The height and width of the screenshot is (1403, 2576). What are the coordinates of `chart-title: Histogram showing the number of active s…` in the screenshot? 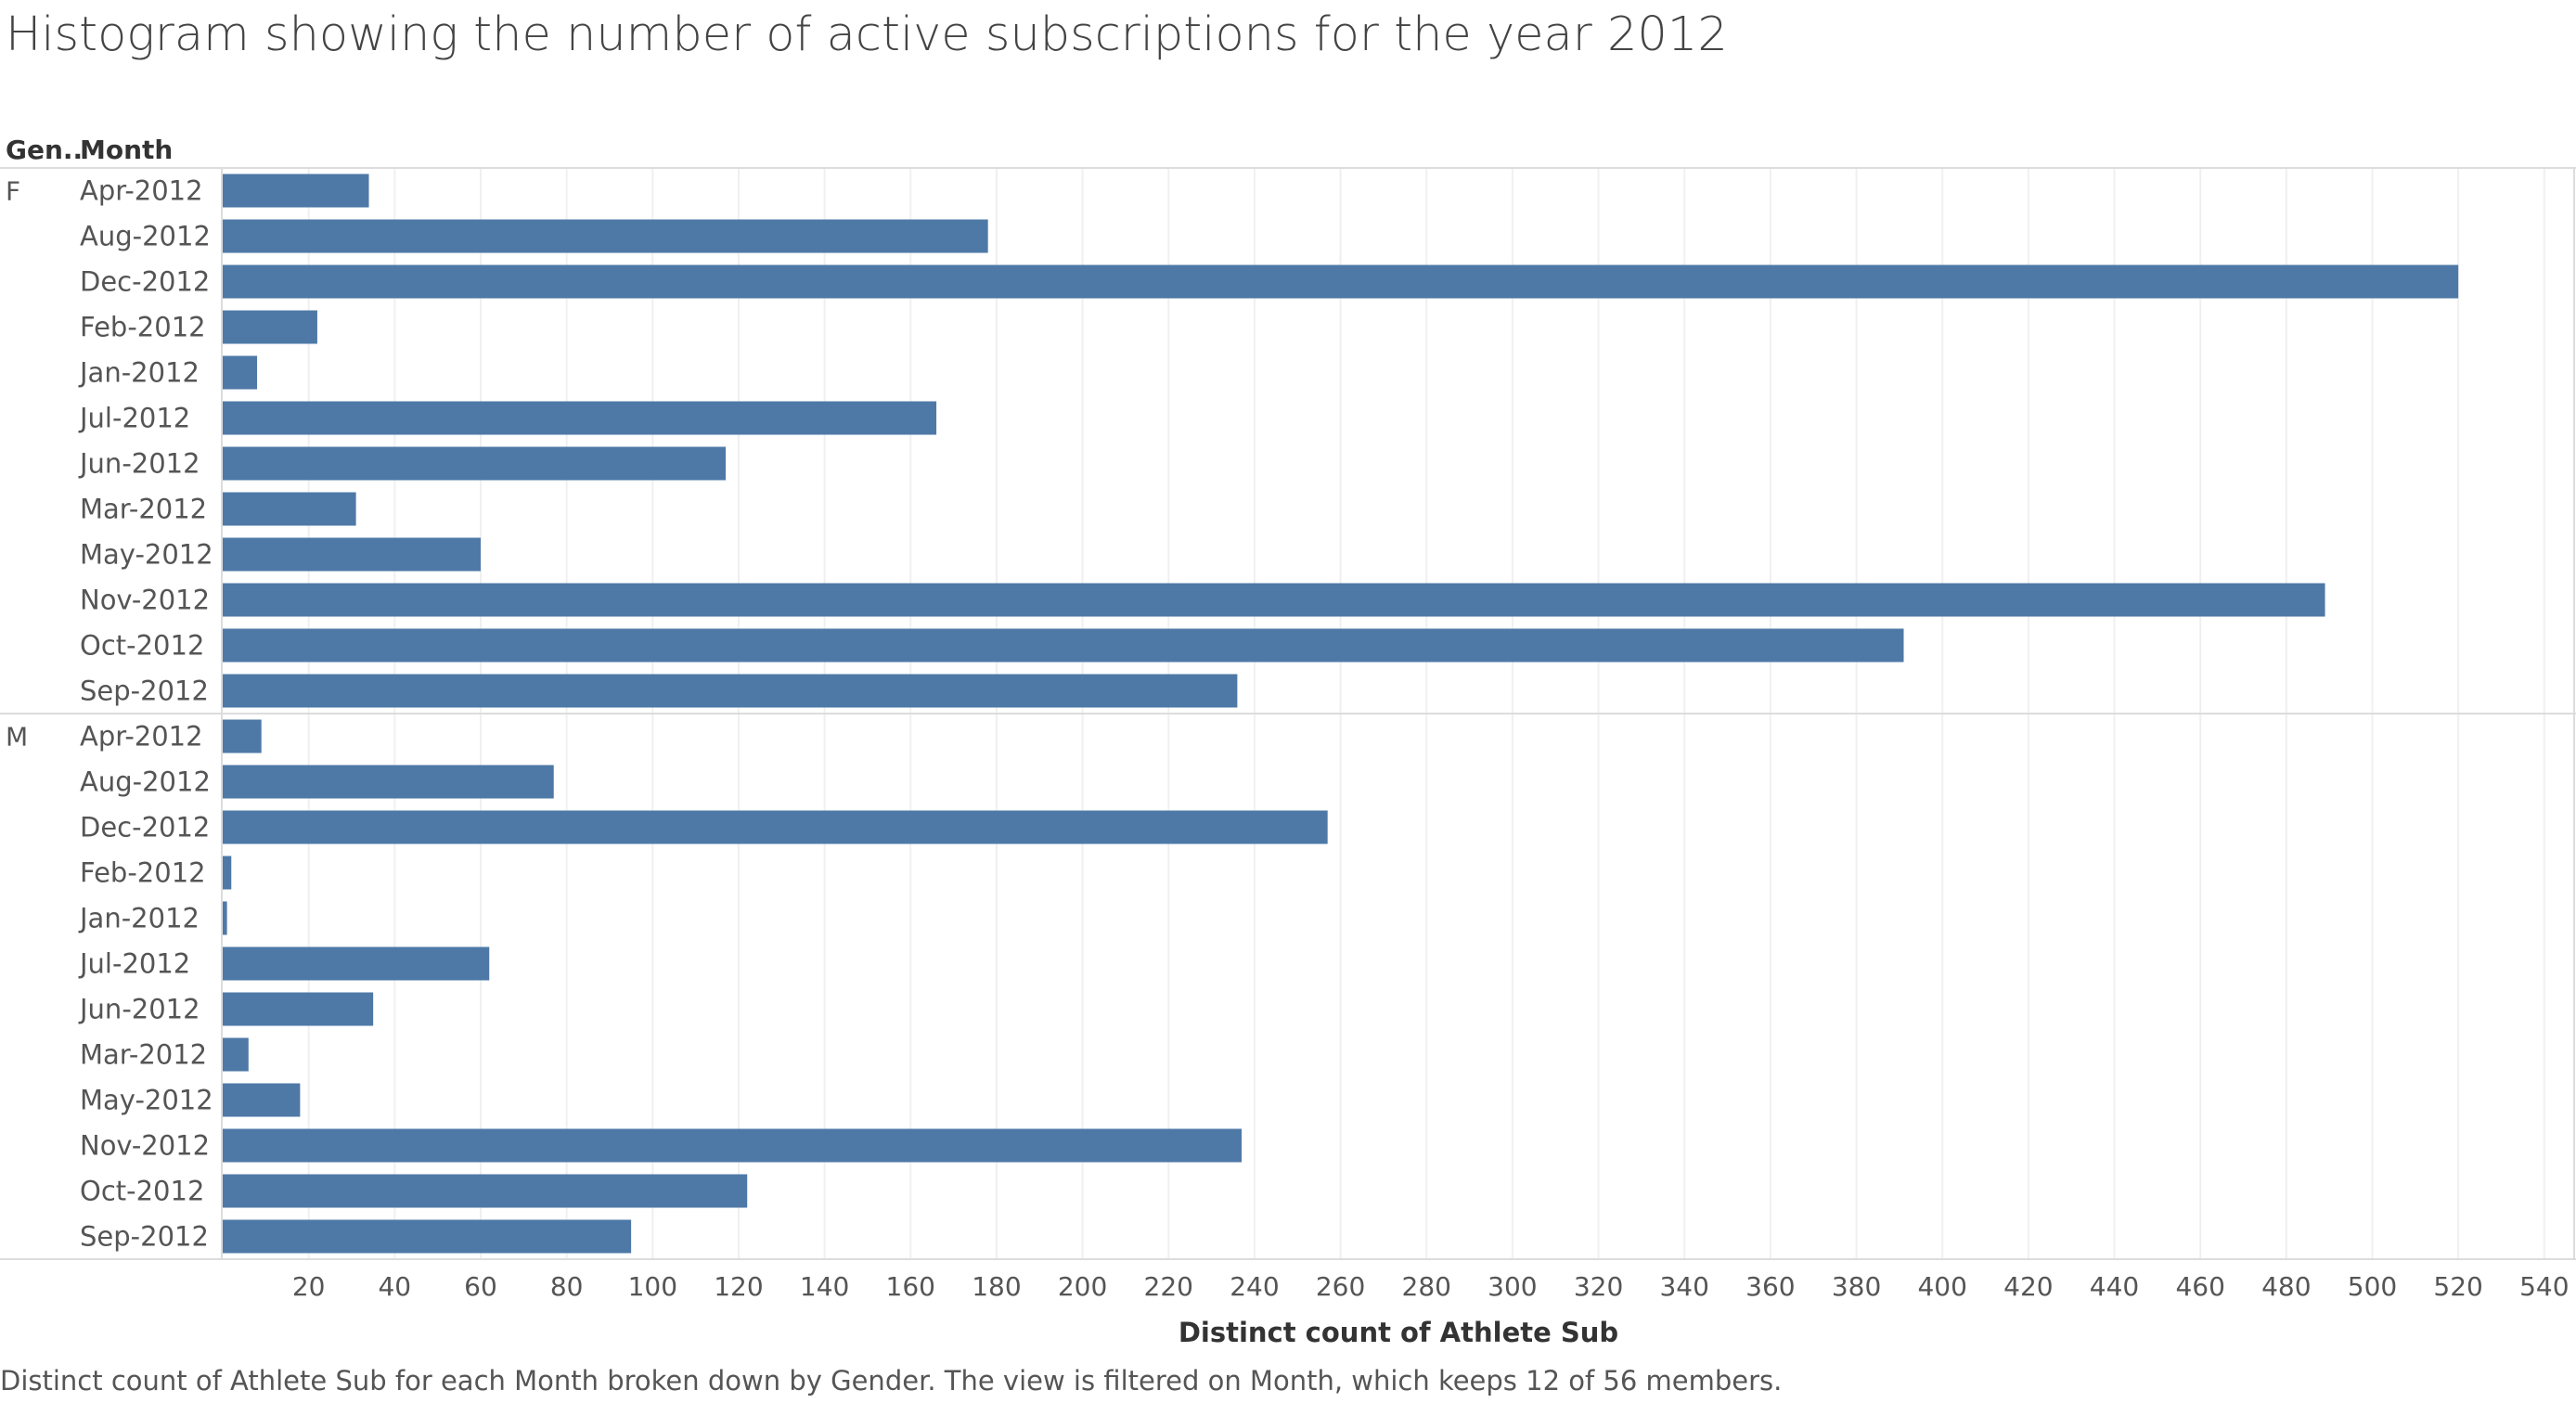 It's located at (867, 34).